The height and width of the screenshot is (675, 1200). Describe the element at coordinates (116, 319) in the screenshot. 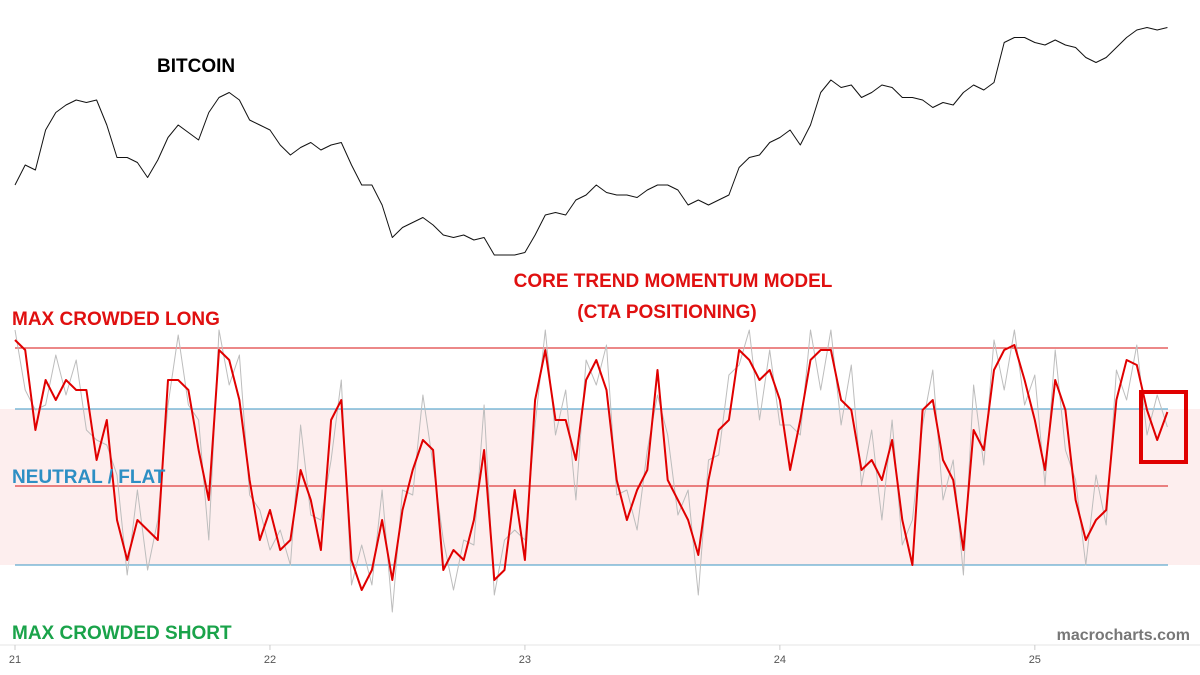

I see `reference-label: MAX CROWDED LONG` at that location.